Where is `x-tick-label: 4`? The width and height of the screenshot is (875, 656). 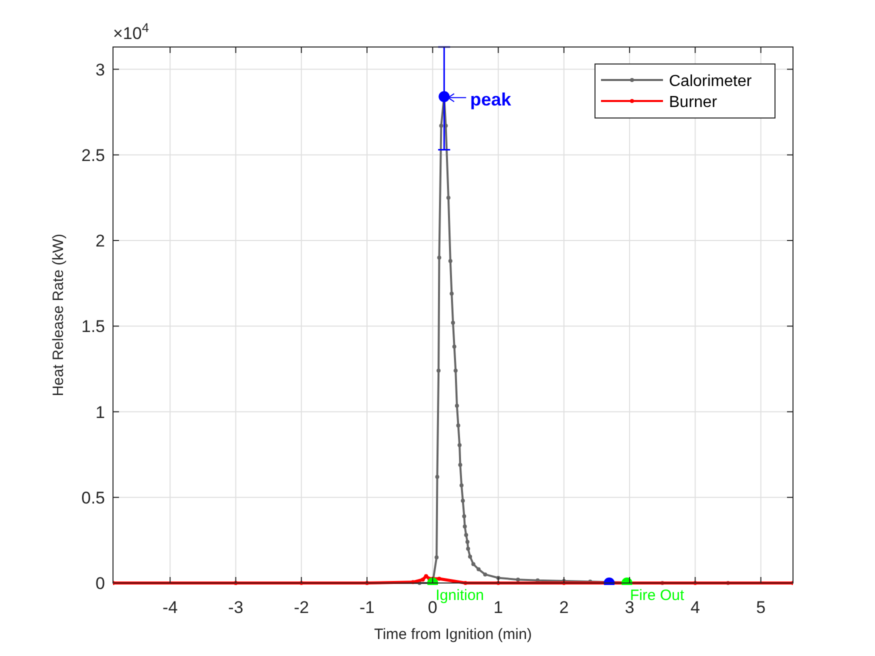
x-tick-label: 4 is located at coordinates (695, 607).